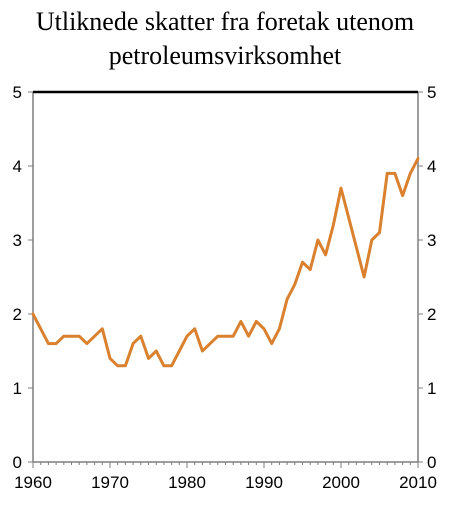  Describe the element at coordinates (418, 482) in the screenshot. I see `x-tick-label: 2010` at that location.